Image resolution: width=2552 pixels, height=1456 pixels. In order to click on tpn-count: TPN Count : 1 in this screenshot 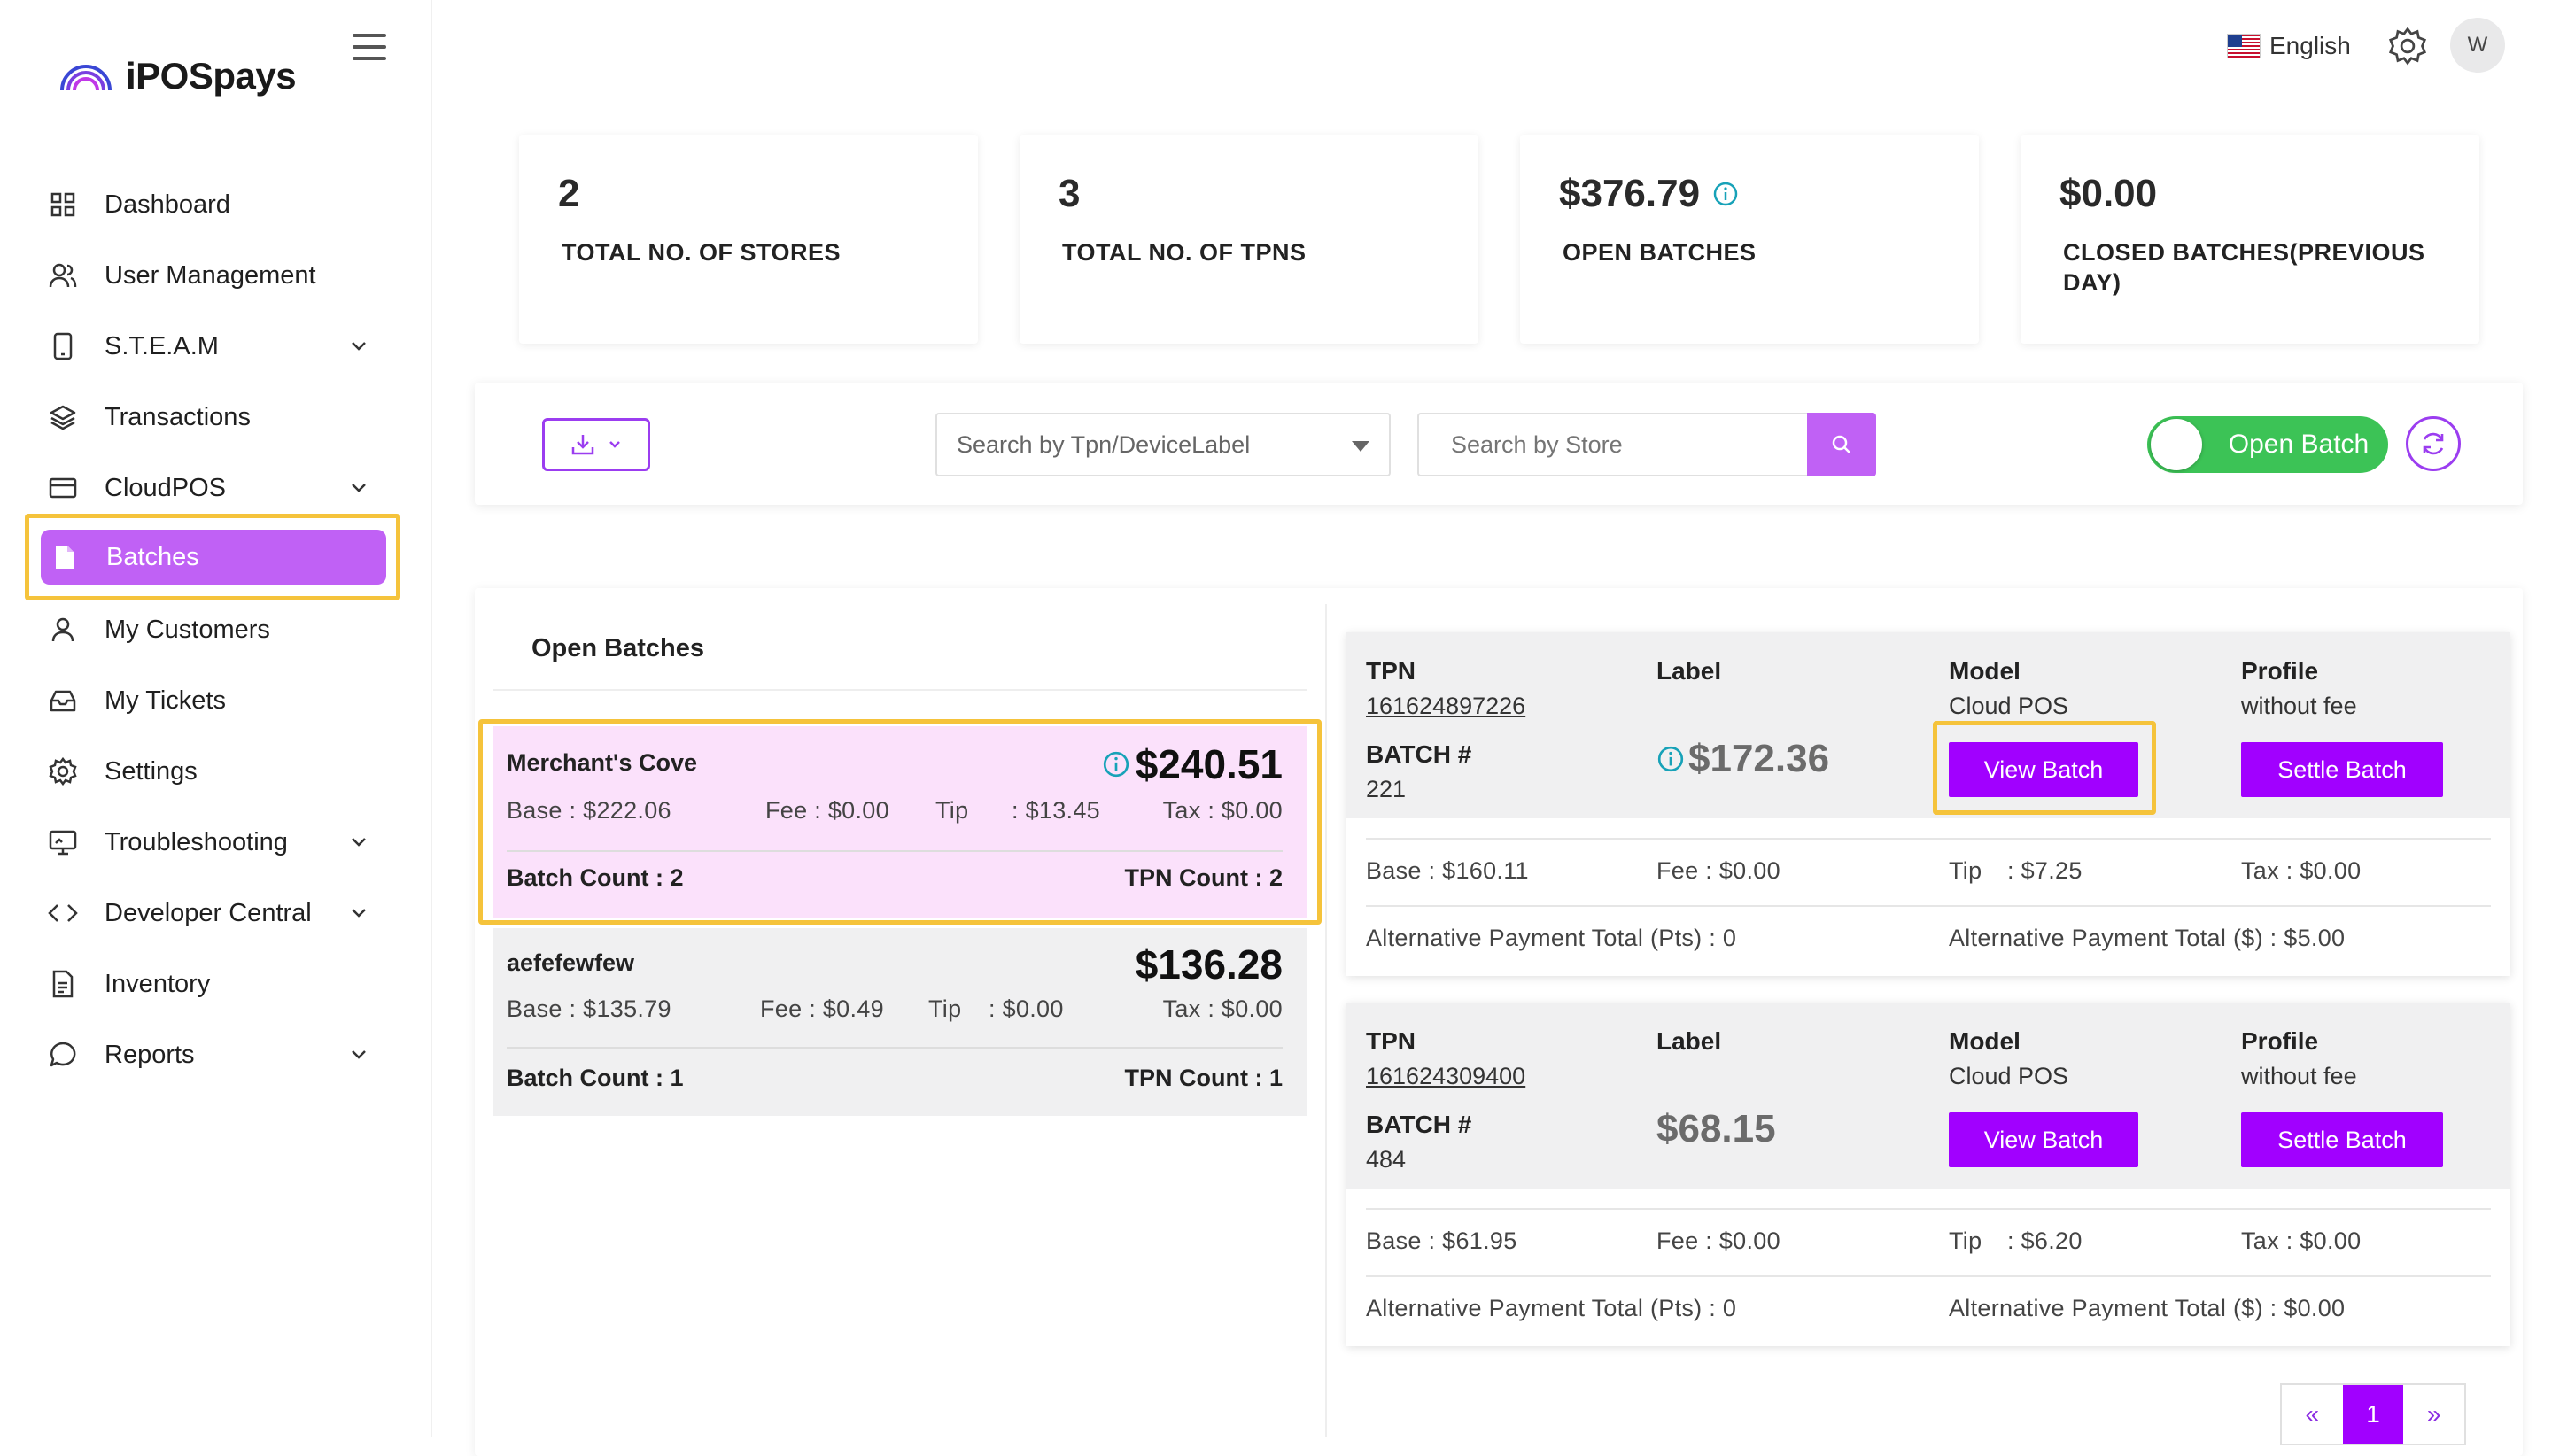, I will do `click(1203, 1078)`.